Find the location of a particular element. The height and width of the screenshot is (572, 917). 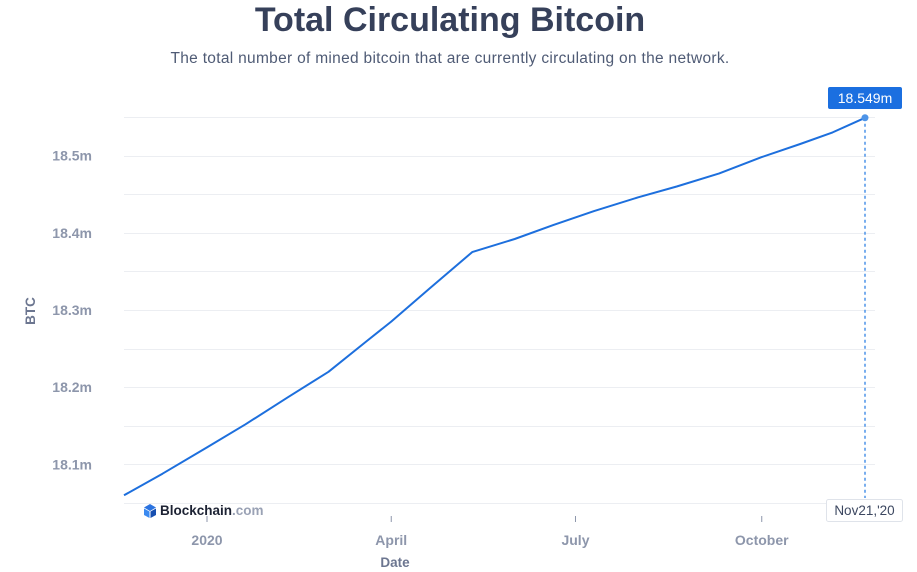

x-tick-label: April is located at coordinates (391, 540).